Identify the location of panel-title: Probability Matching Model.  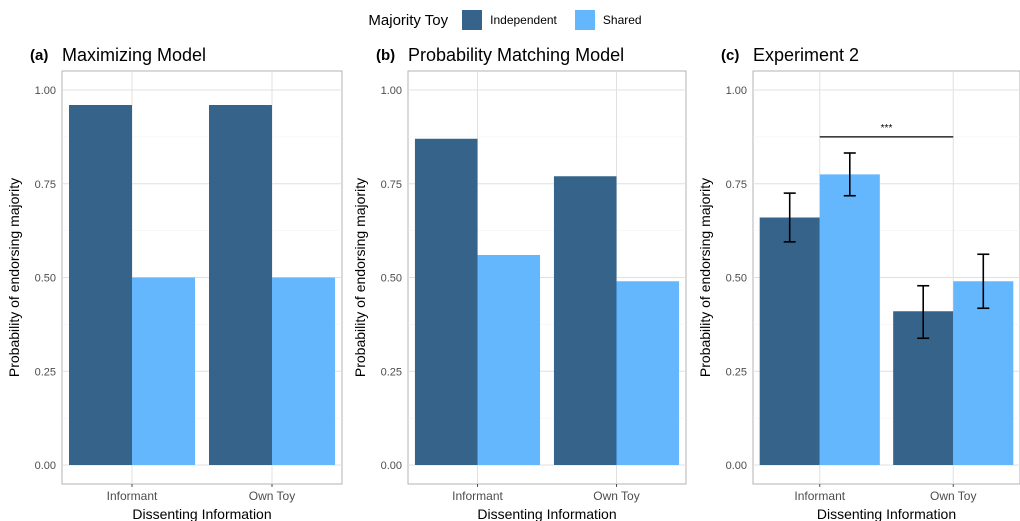
(516, 55).